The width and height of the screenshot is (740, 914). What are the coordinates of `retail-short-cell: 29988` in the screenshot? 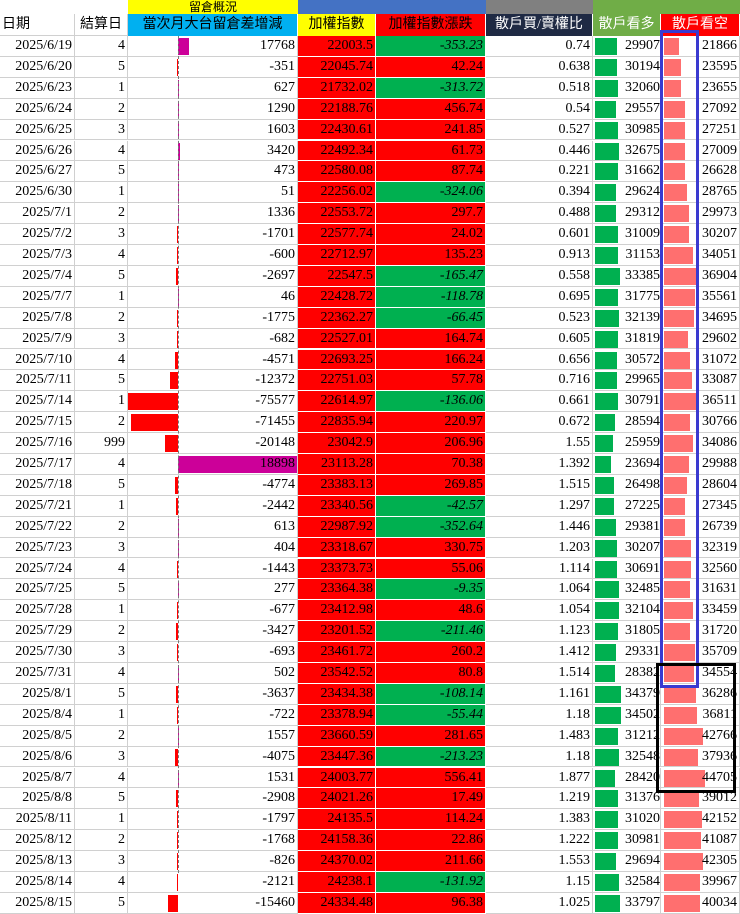 It's located at (700, 464).